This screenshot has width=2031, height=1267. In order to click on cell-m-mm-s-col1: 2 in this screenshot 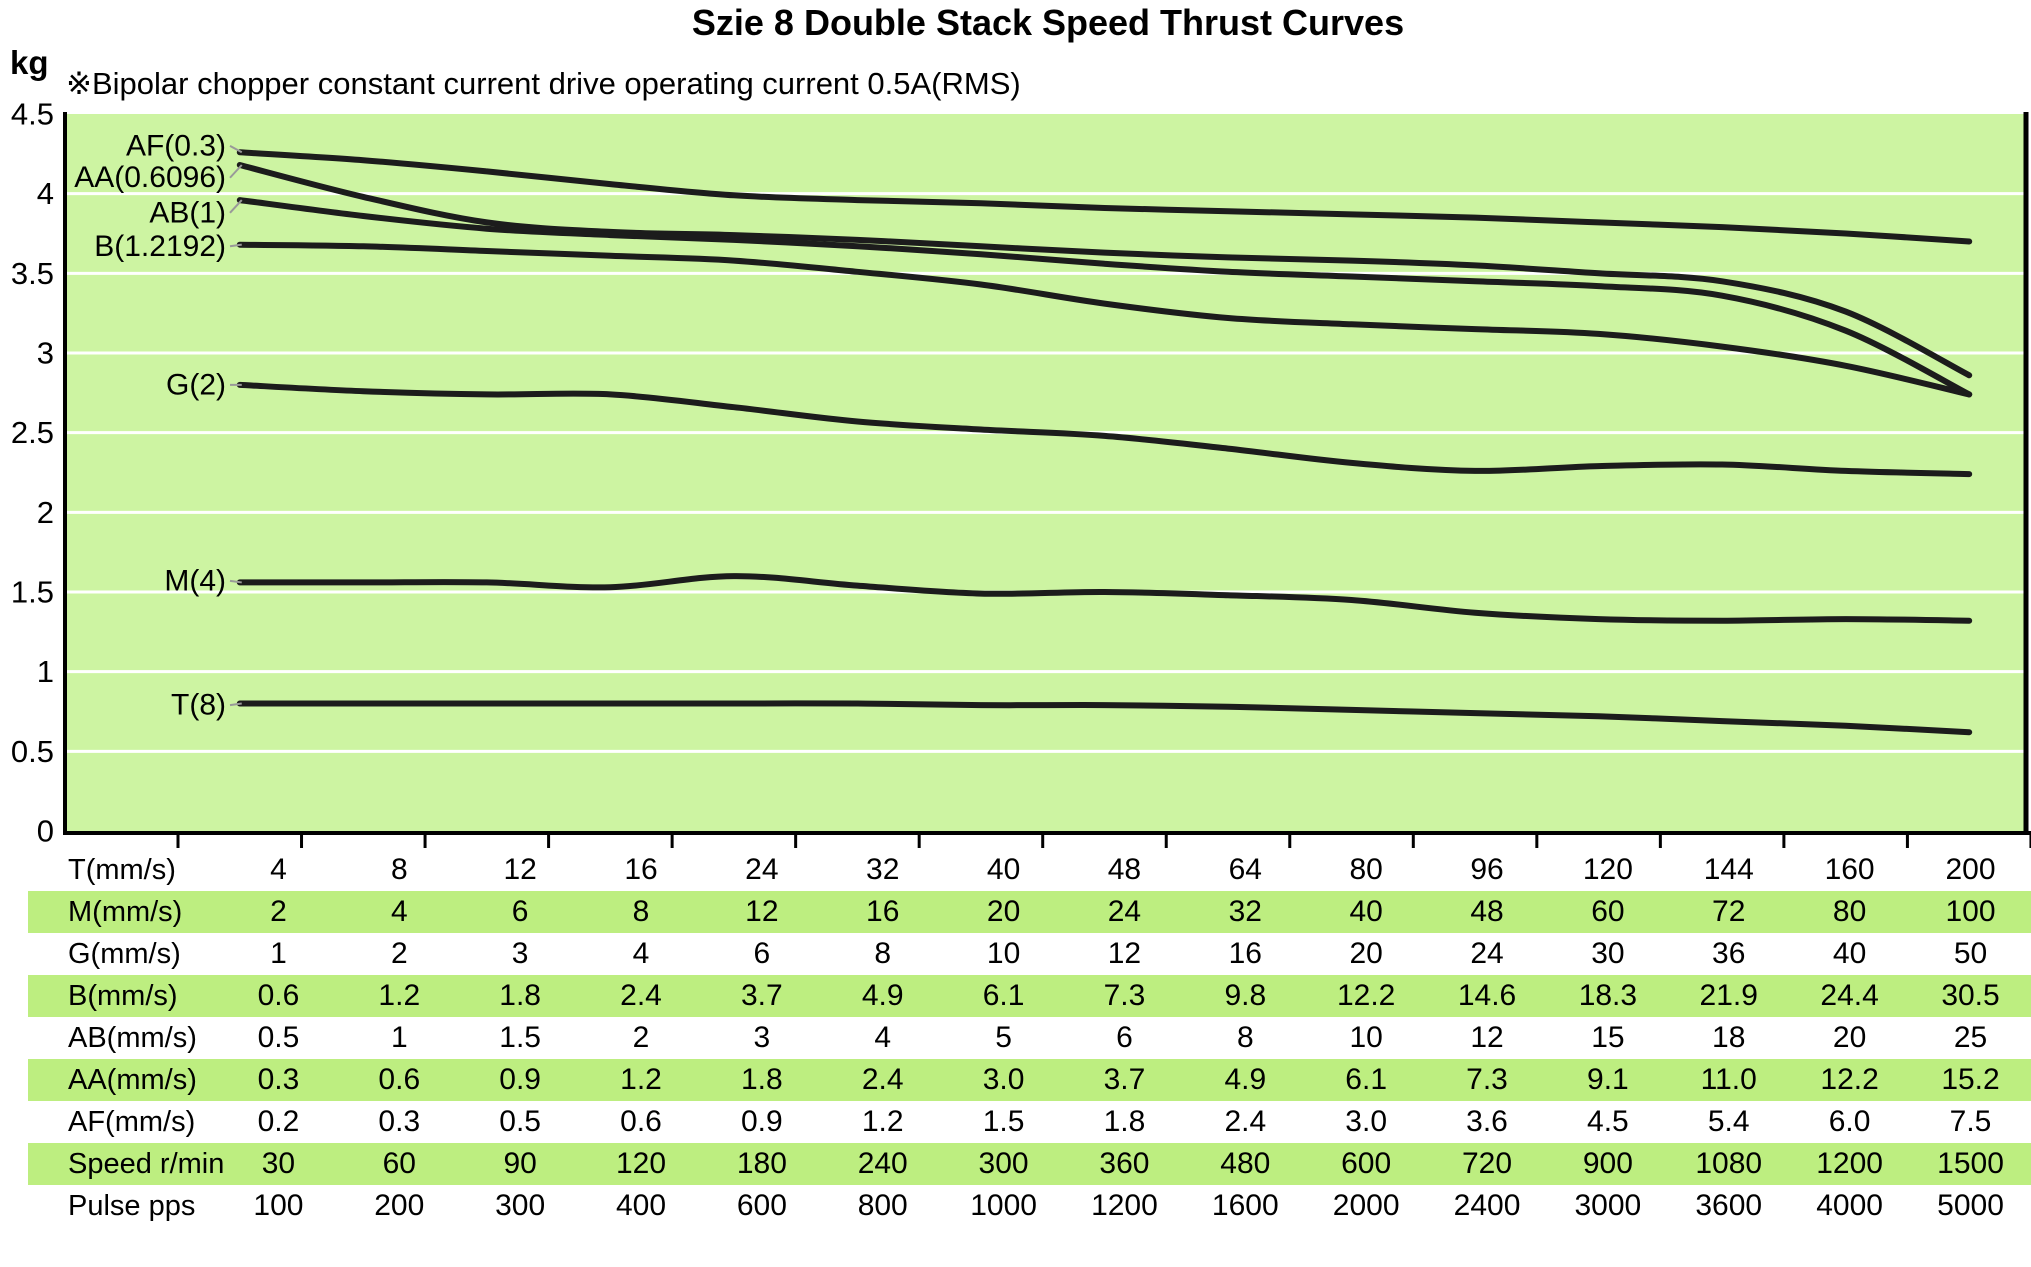, I will do `click(278, 911)`.